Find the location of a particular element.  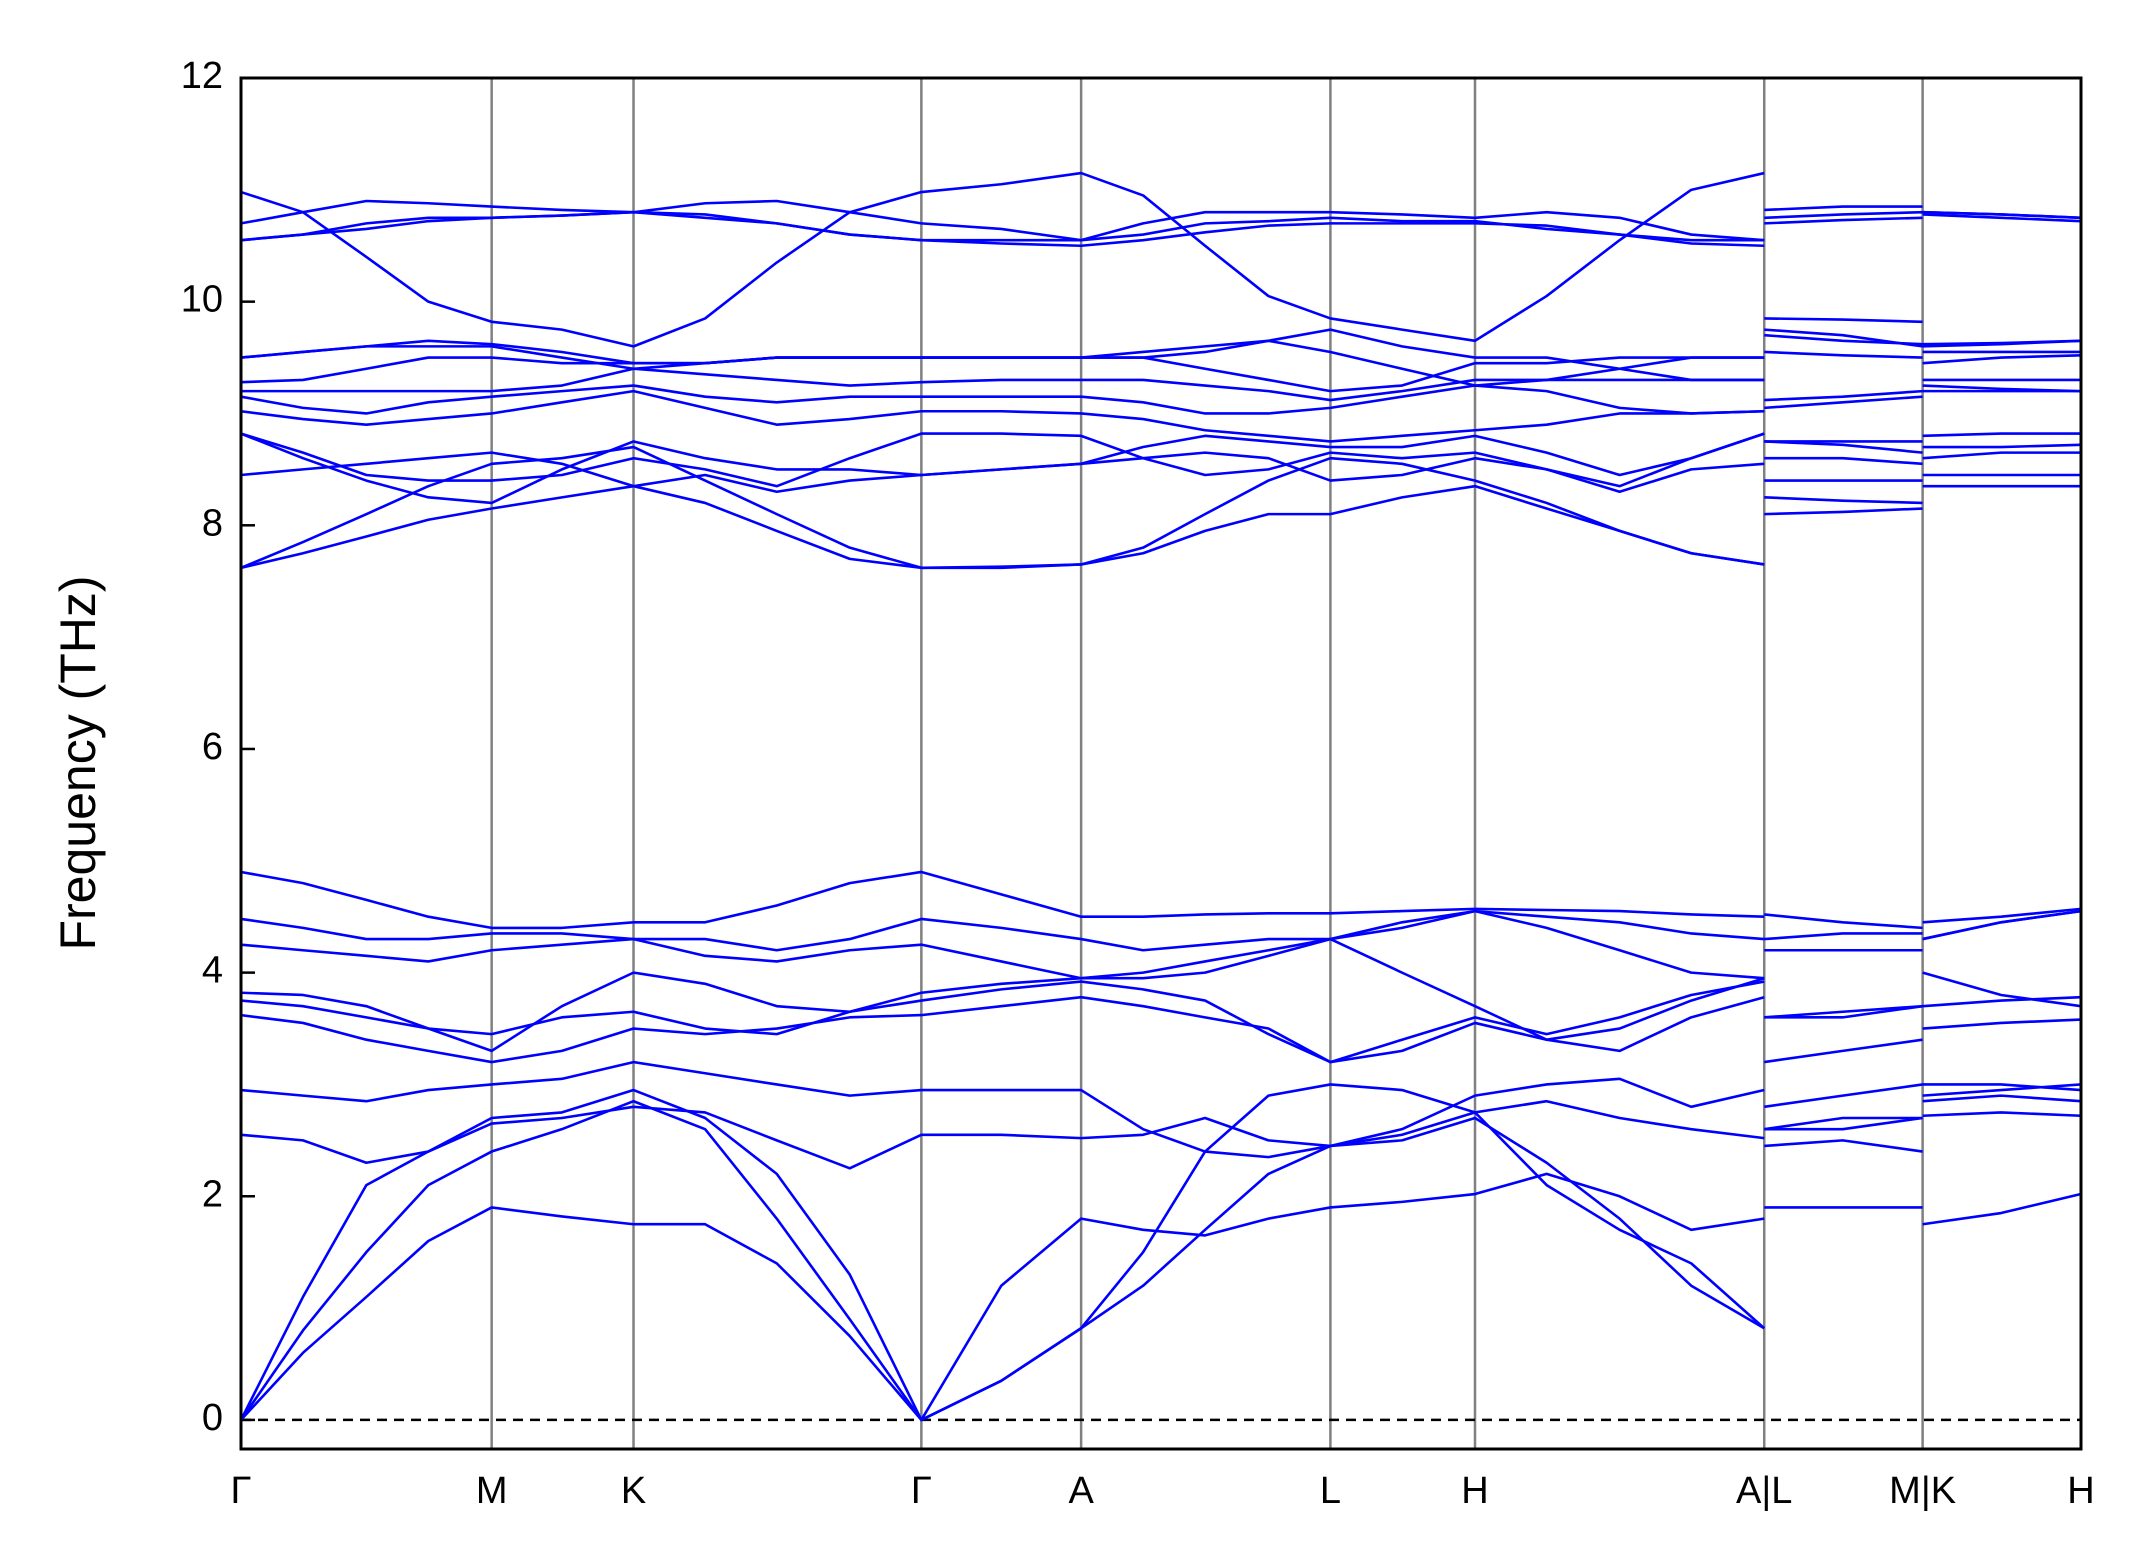

x-tick-label: M|K is located at coordinates (1922, 1491).